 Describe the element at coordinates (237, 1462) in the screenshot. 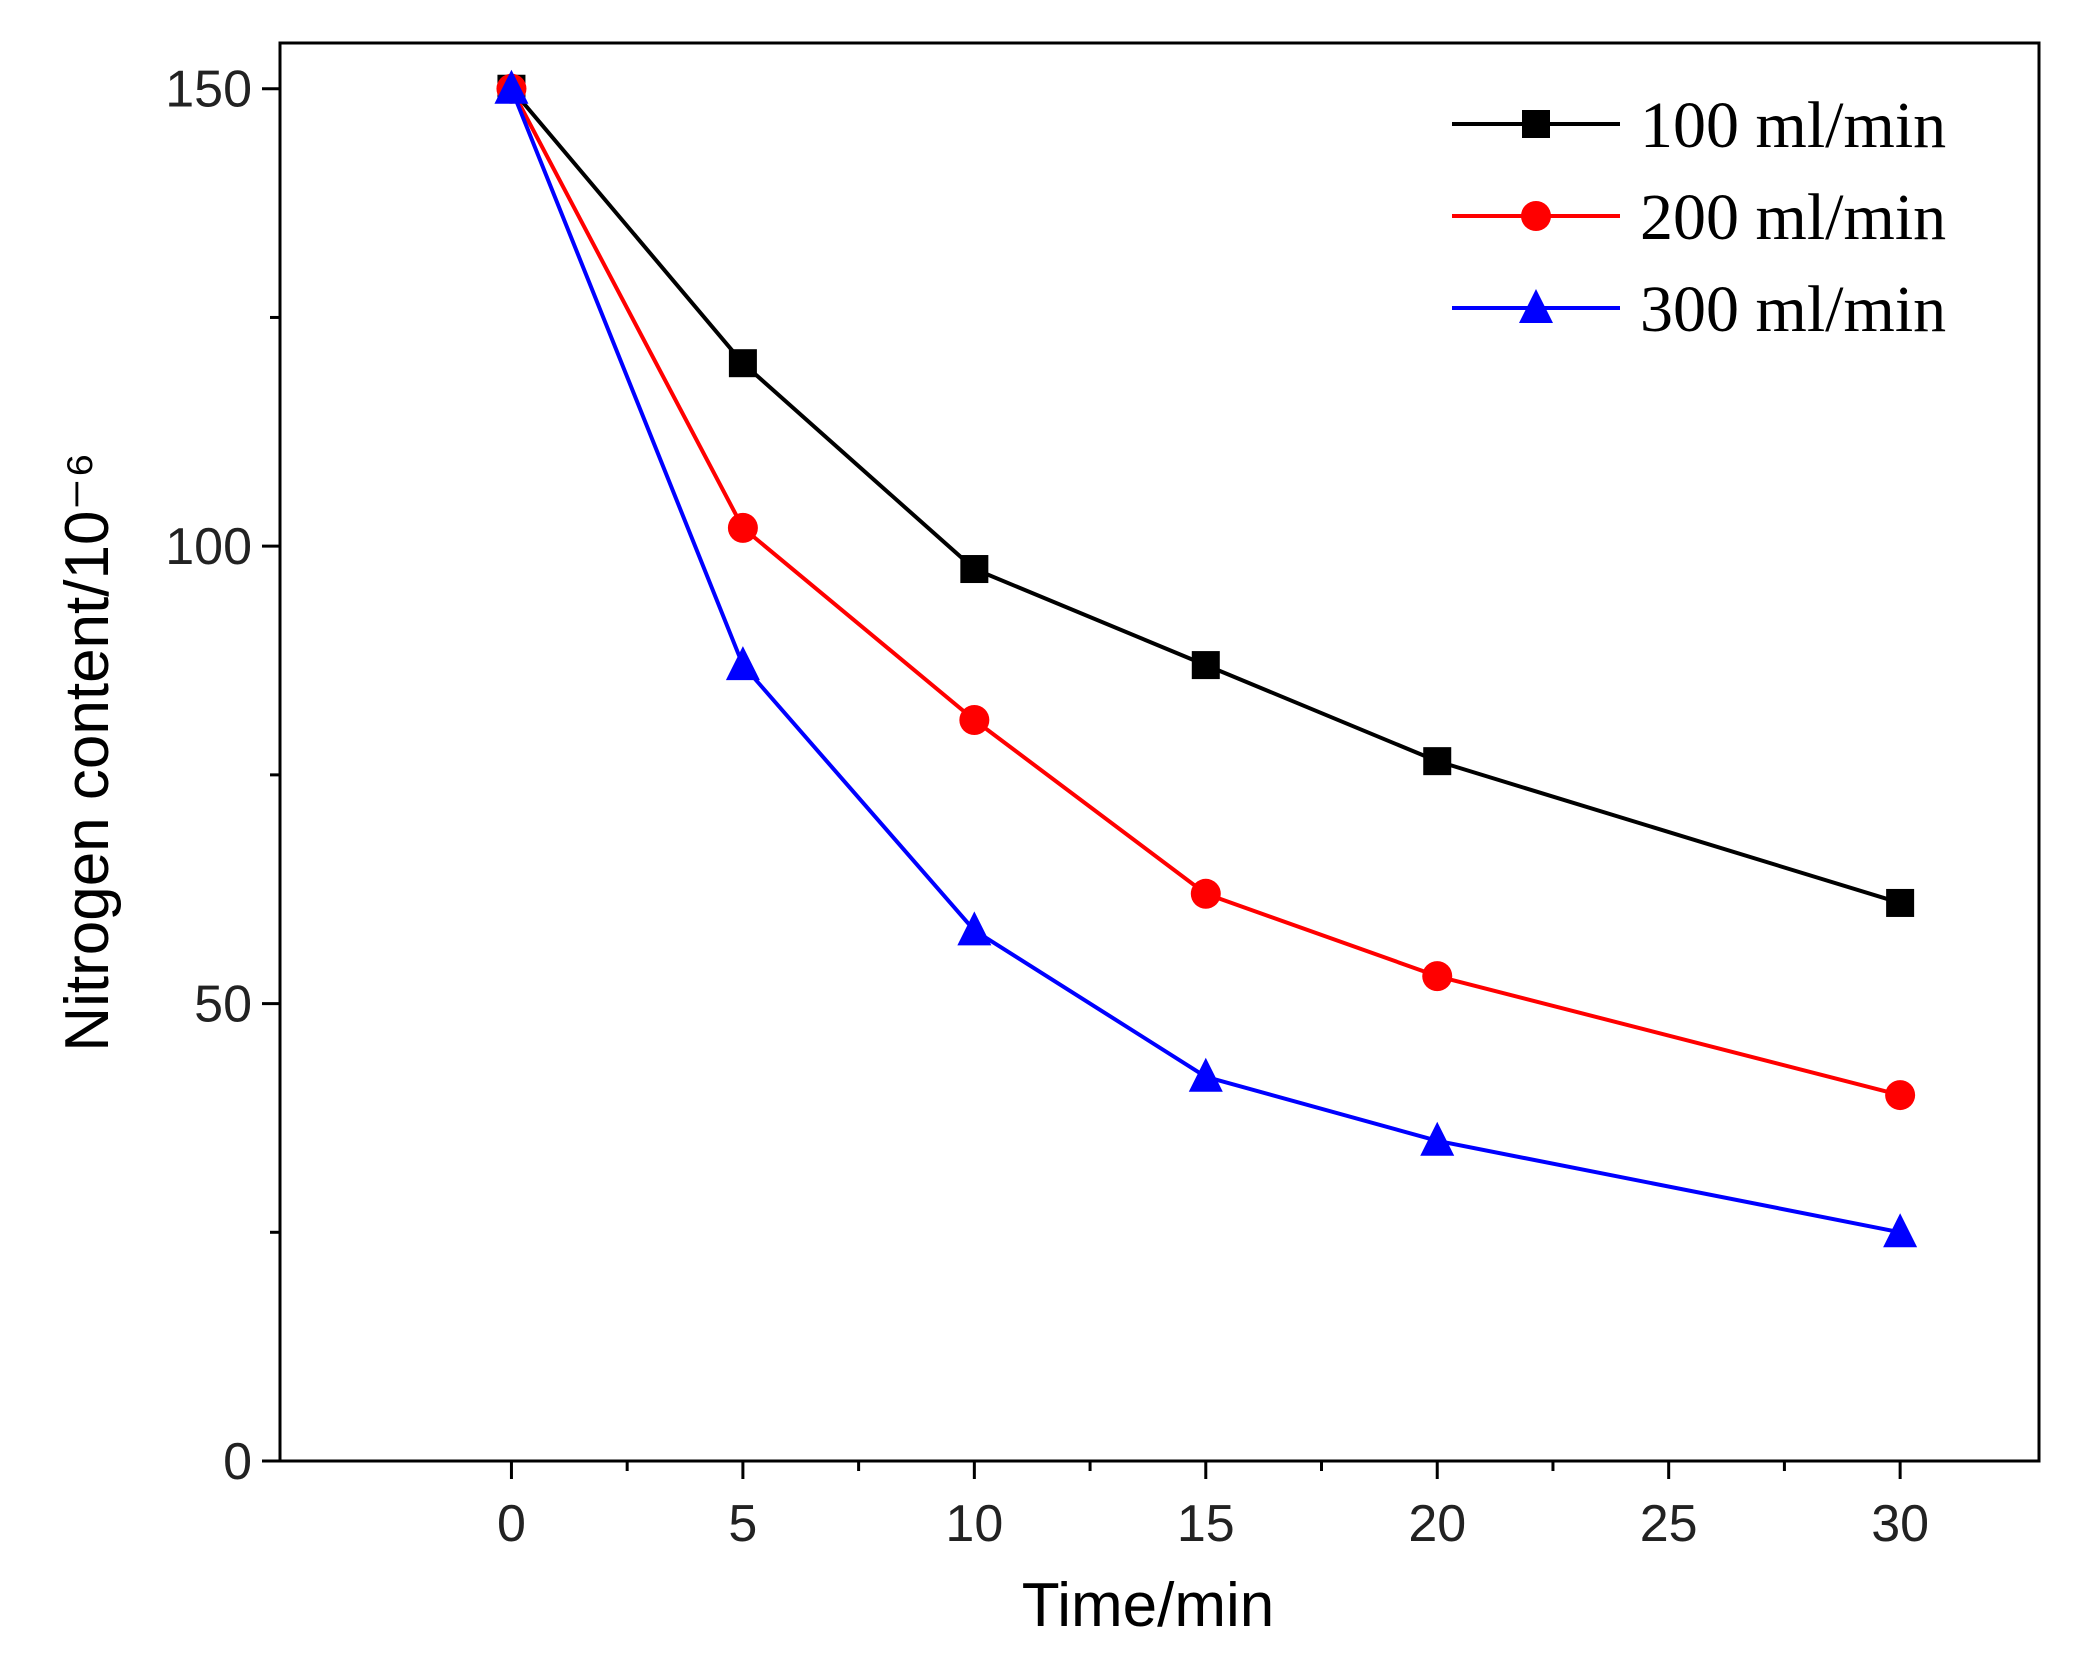

I see `y-tick-label-0: 0` at that location.